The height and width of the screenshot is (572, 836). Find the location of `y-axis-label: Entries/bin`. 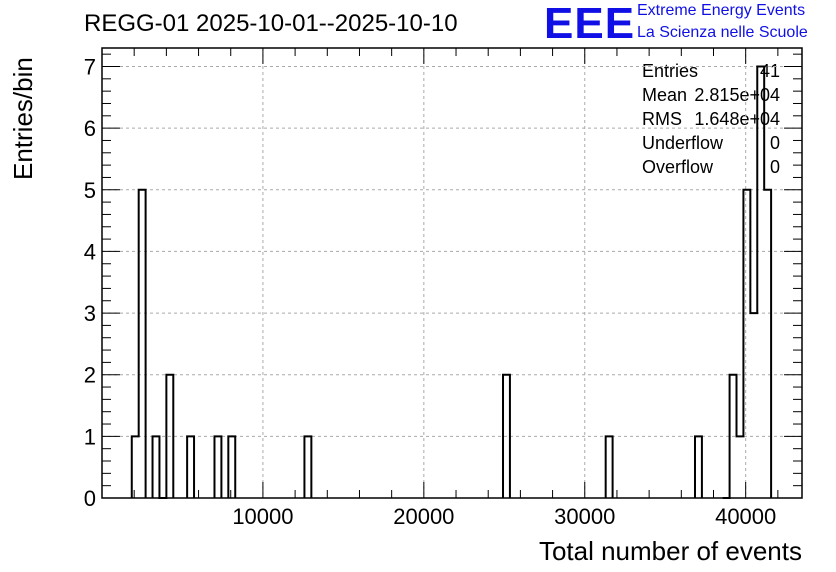

y-axis-label: Entries/bin is located at coordinates (23, 118).